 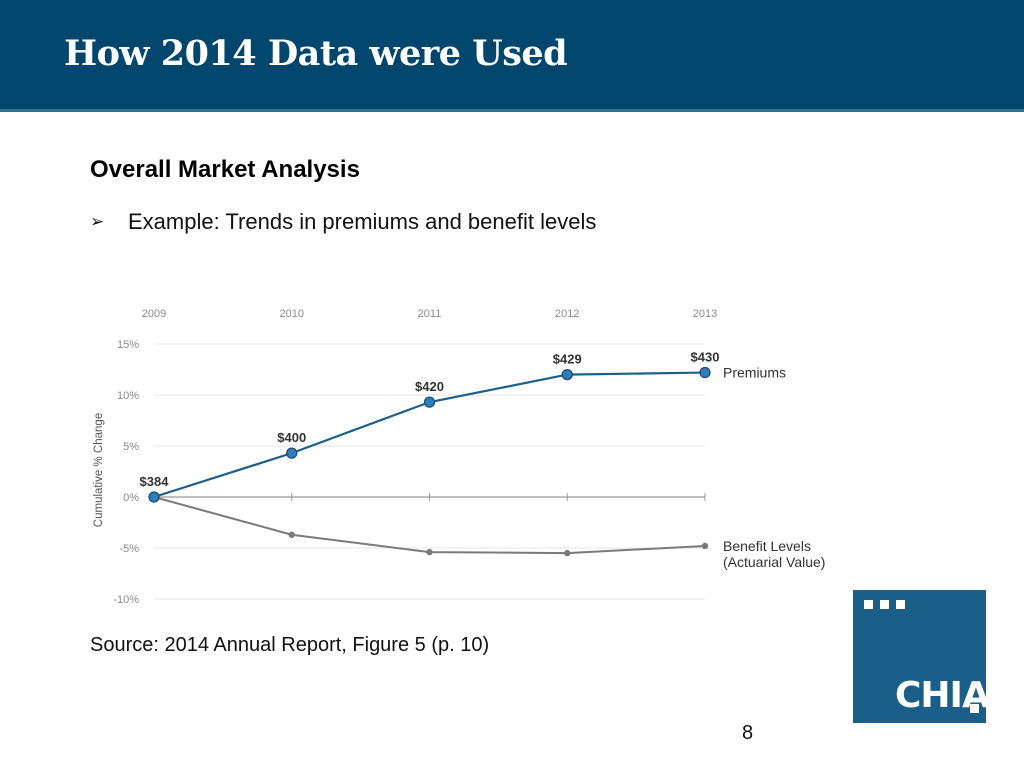 What do you see at coordinates (754, 373) in the screenshot?
I see `premiums-series-label: Premiums` at bounding box center [754, 373].